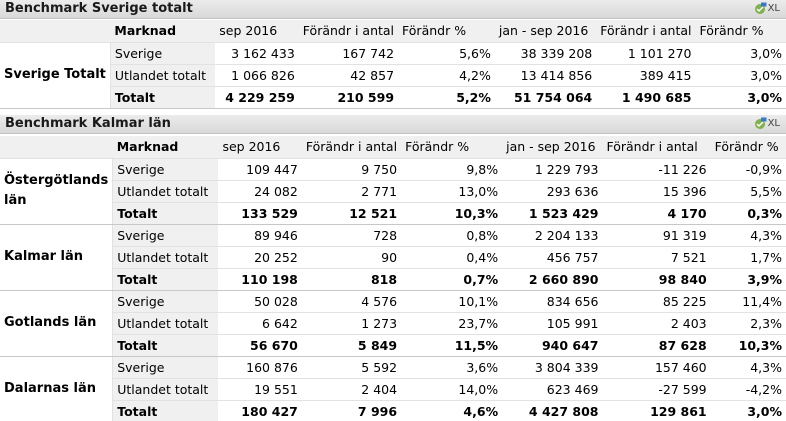  I want to click on sep-change-pct: 0,4%, so click(452, 257).